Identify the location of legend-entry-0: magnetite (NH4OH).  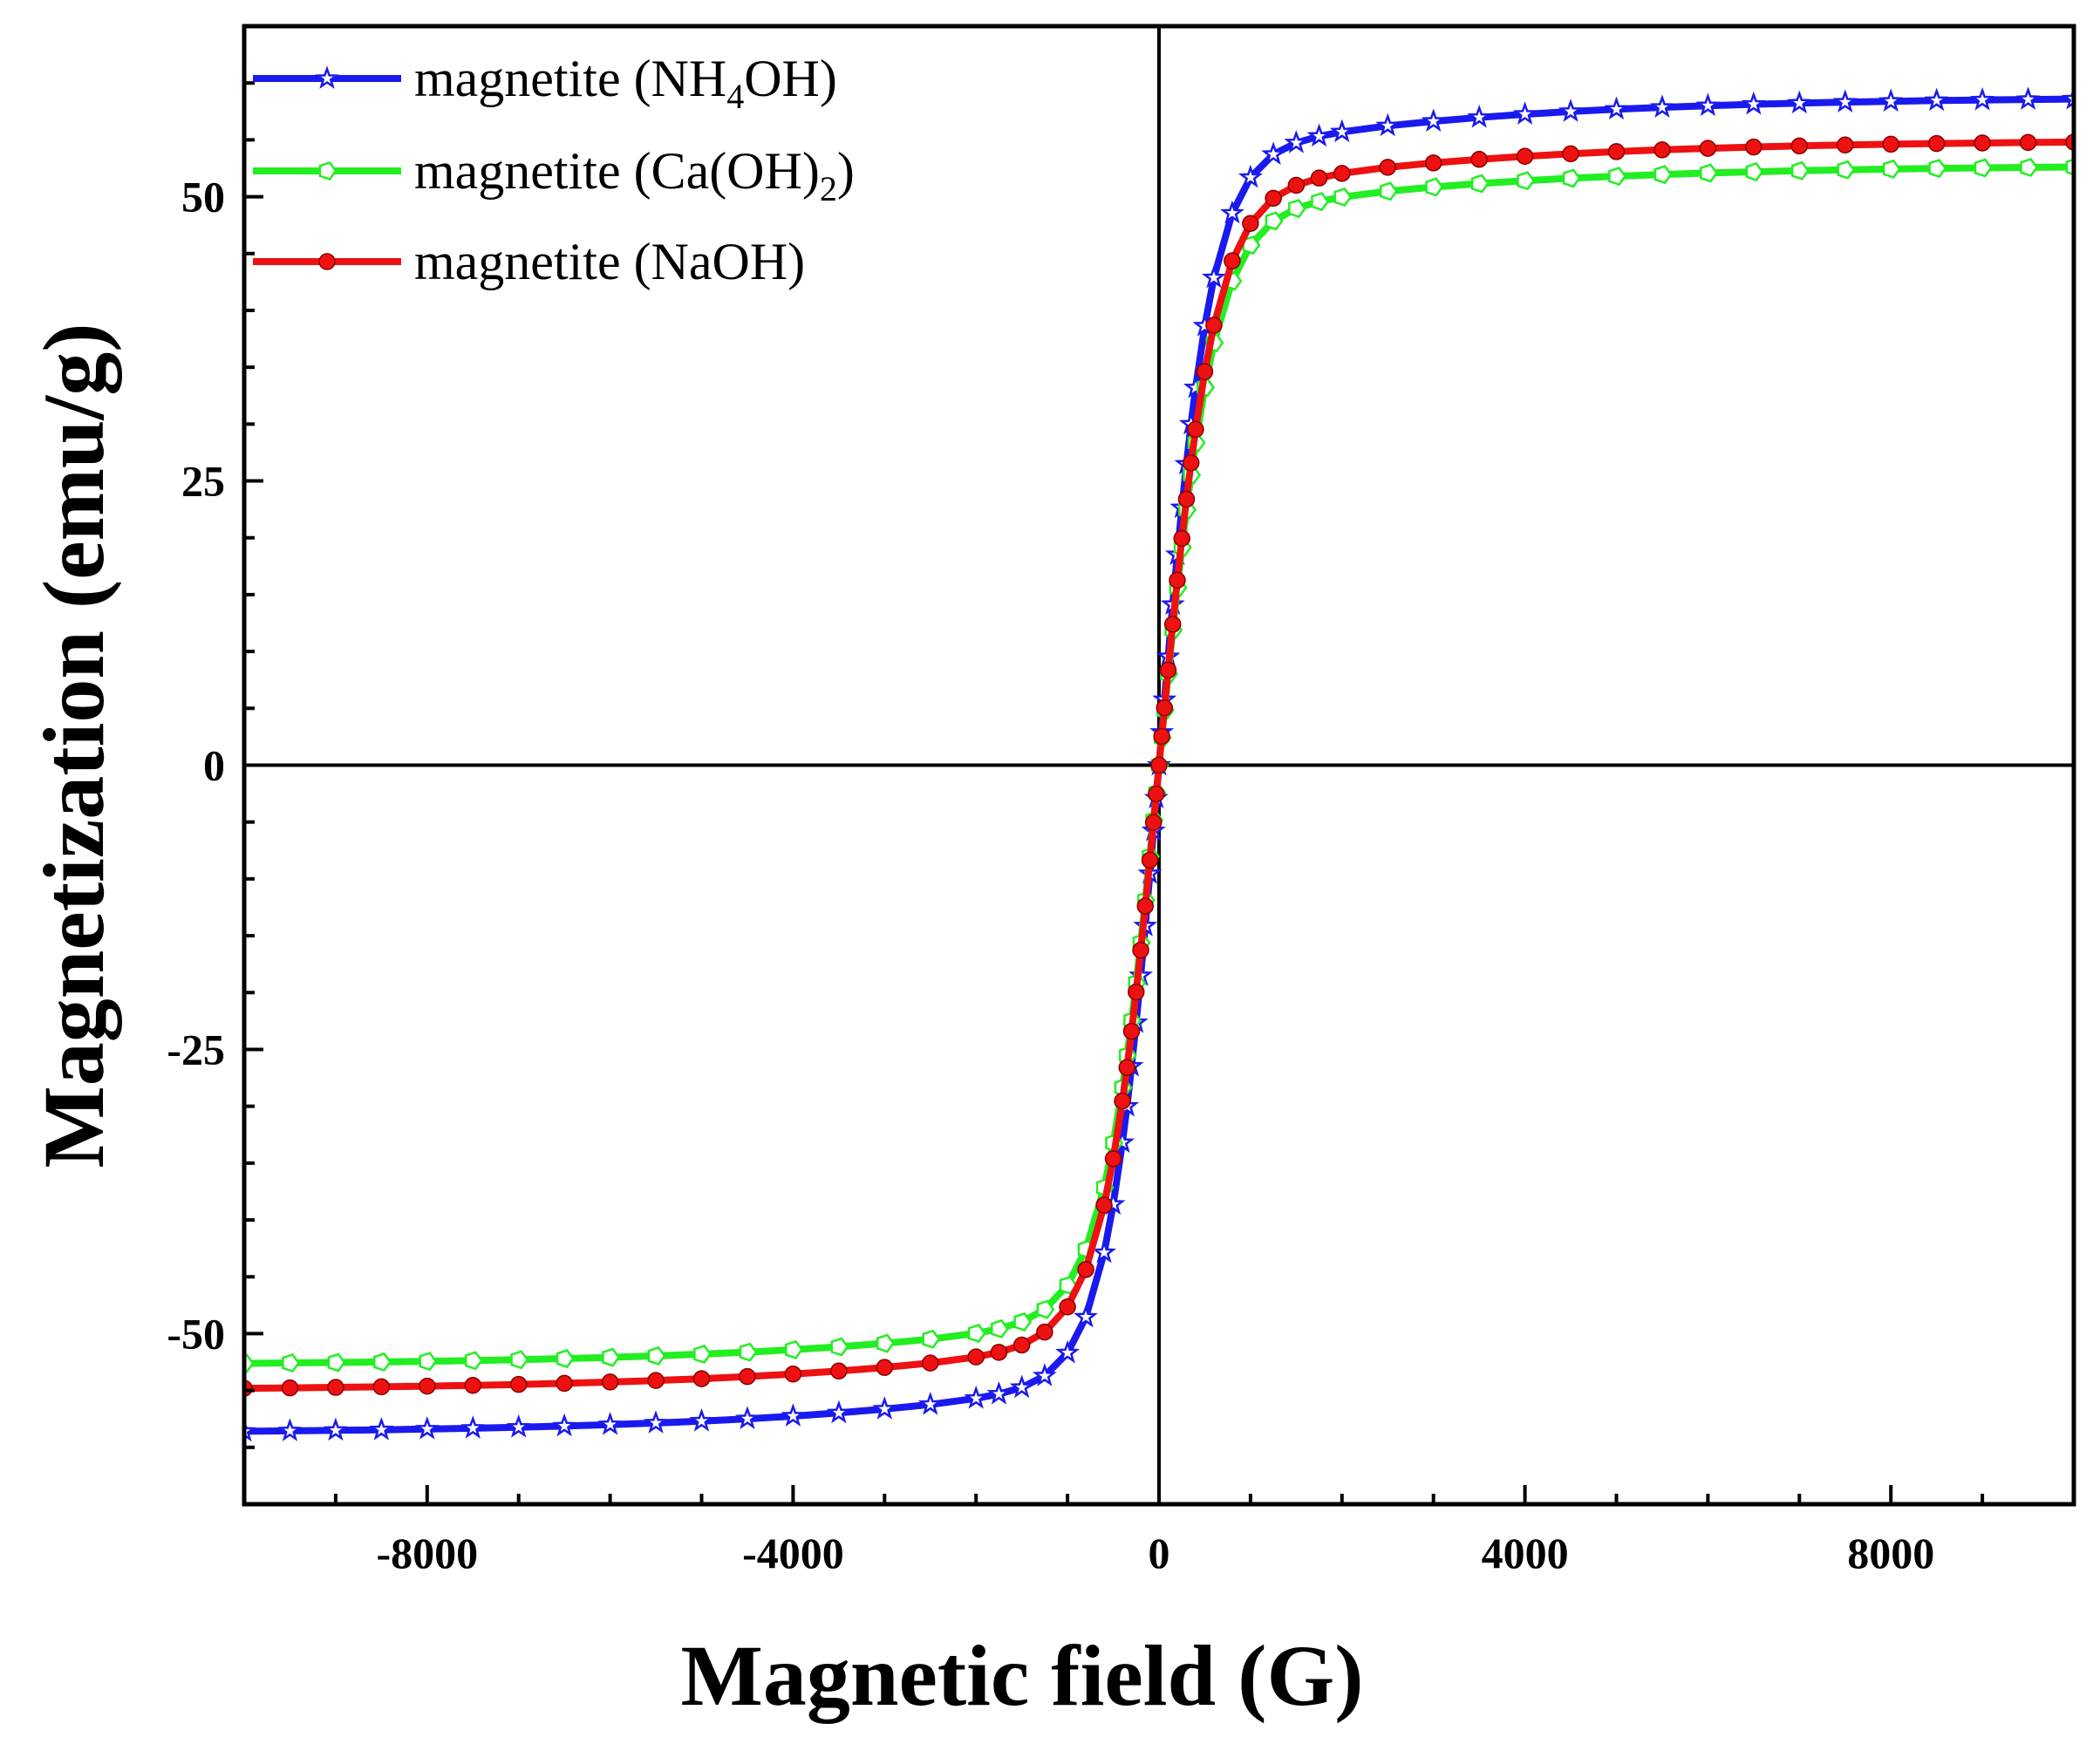
(545, 83).